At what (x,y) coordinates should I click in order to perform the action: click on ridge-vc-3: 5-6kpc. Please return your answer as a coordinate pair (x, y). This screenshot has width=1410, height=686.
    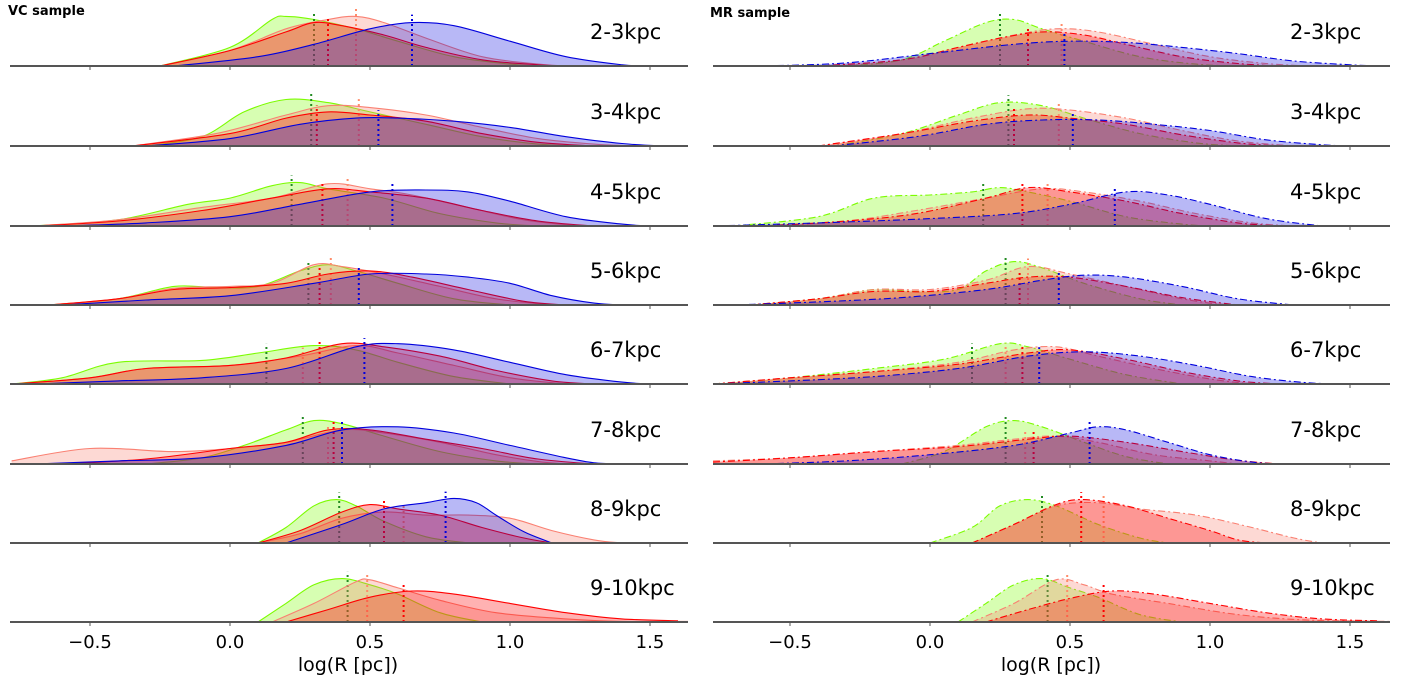
    Looking at the image, I should click on (349, 283).